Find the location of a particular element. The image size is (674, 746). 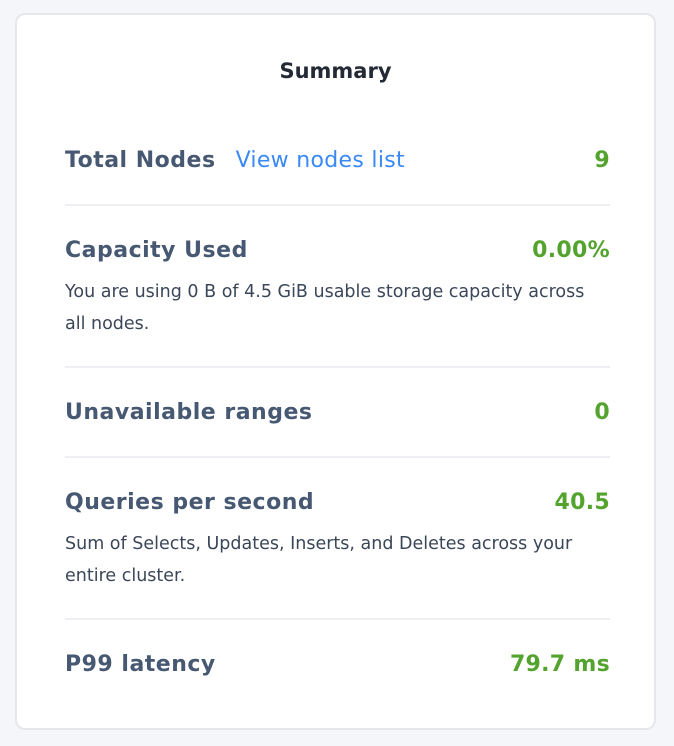

unavailable-ranges-row: Unavailable ranges 0 is located at coordinates (337, 412).